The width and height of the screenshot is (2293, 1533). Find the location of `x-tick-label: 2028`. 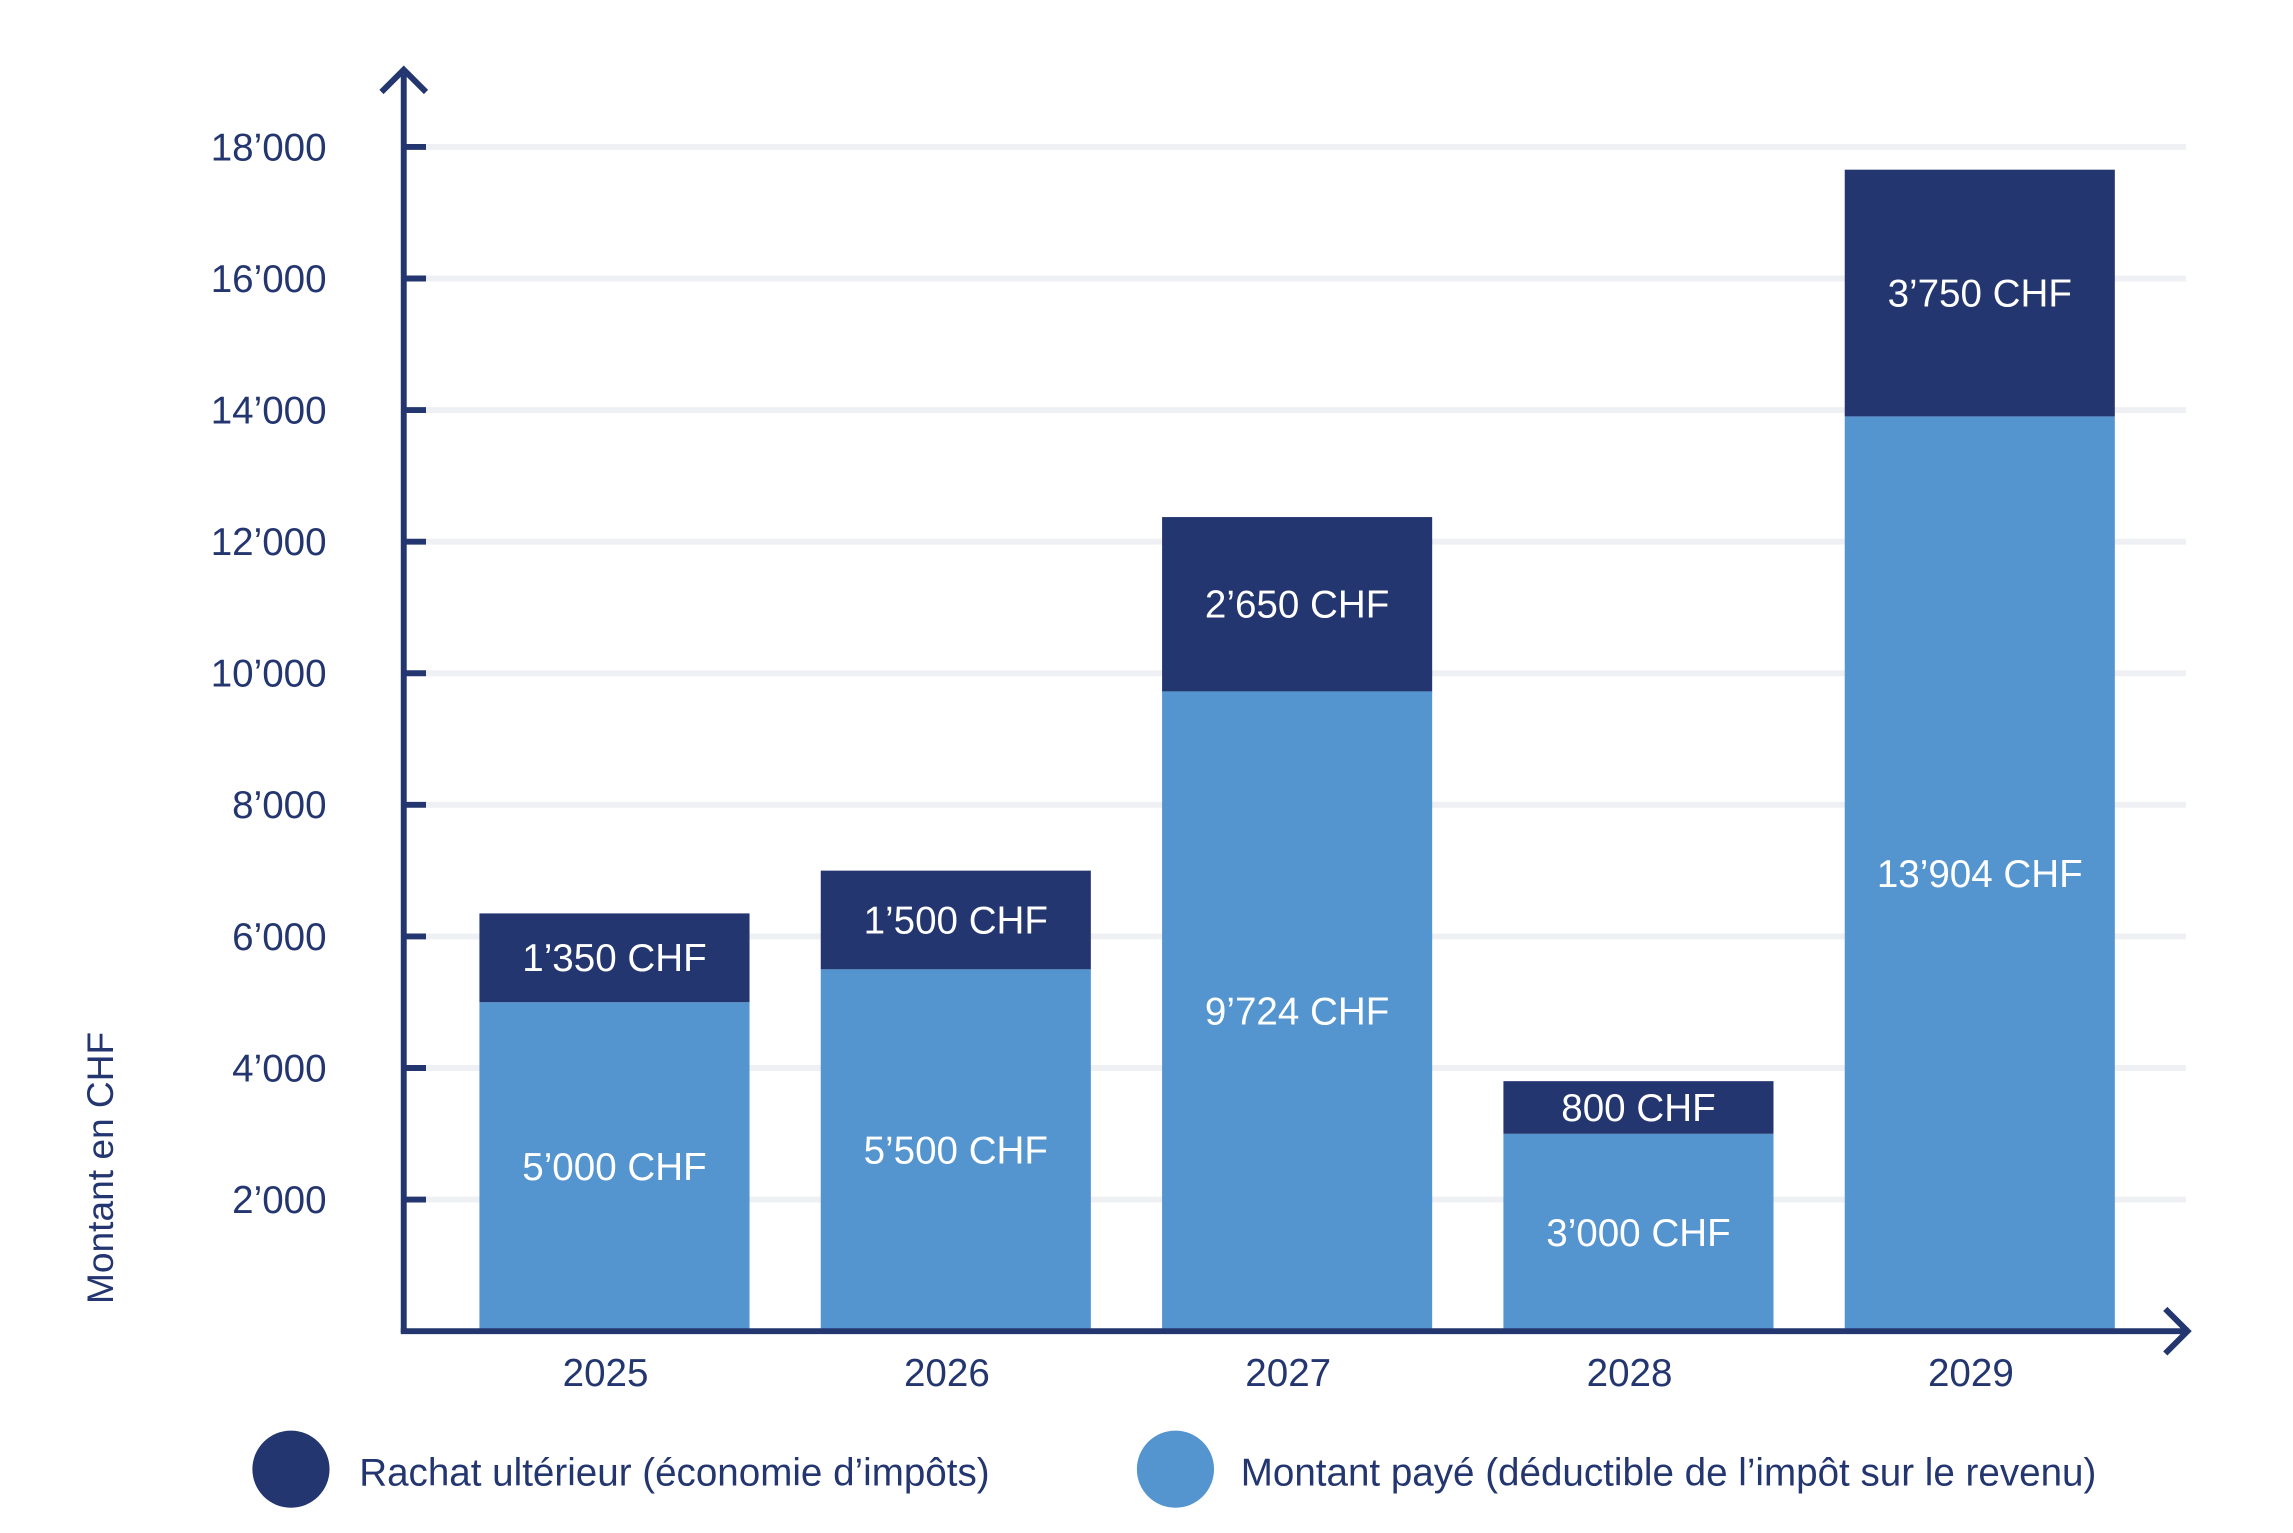

x-tick-label: 2028 is located at coordinates (1630, 1373).